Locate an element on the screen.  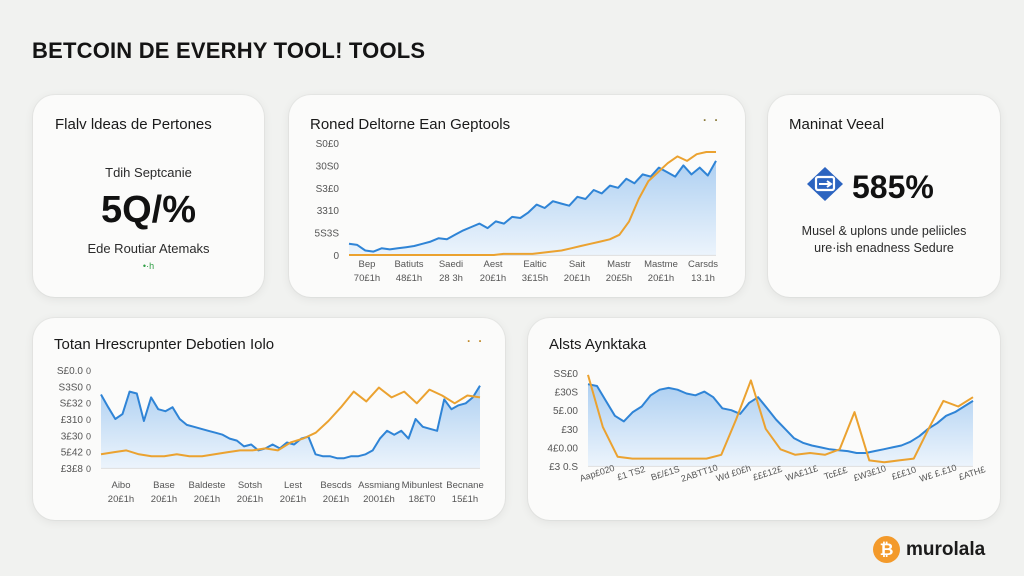
x-tick-label: Bep is located at coordinates (367, 264).